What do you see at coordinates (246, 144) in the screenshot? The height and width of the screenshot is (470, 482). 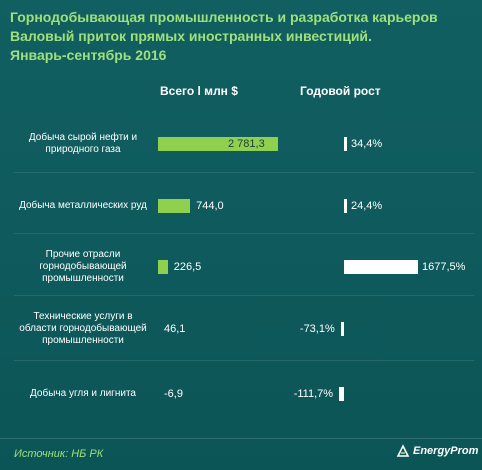 I see `total-value-label: 2 781,3` at bounding box center [246, 144].